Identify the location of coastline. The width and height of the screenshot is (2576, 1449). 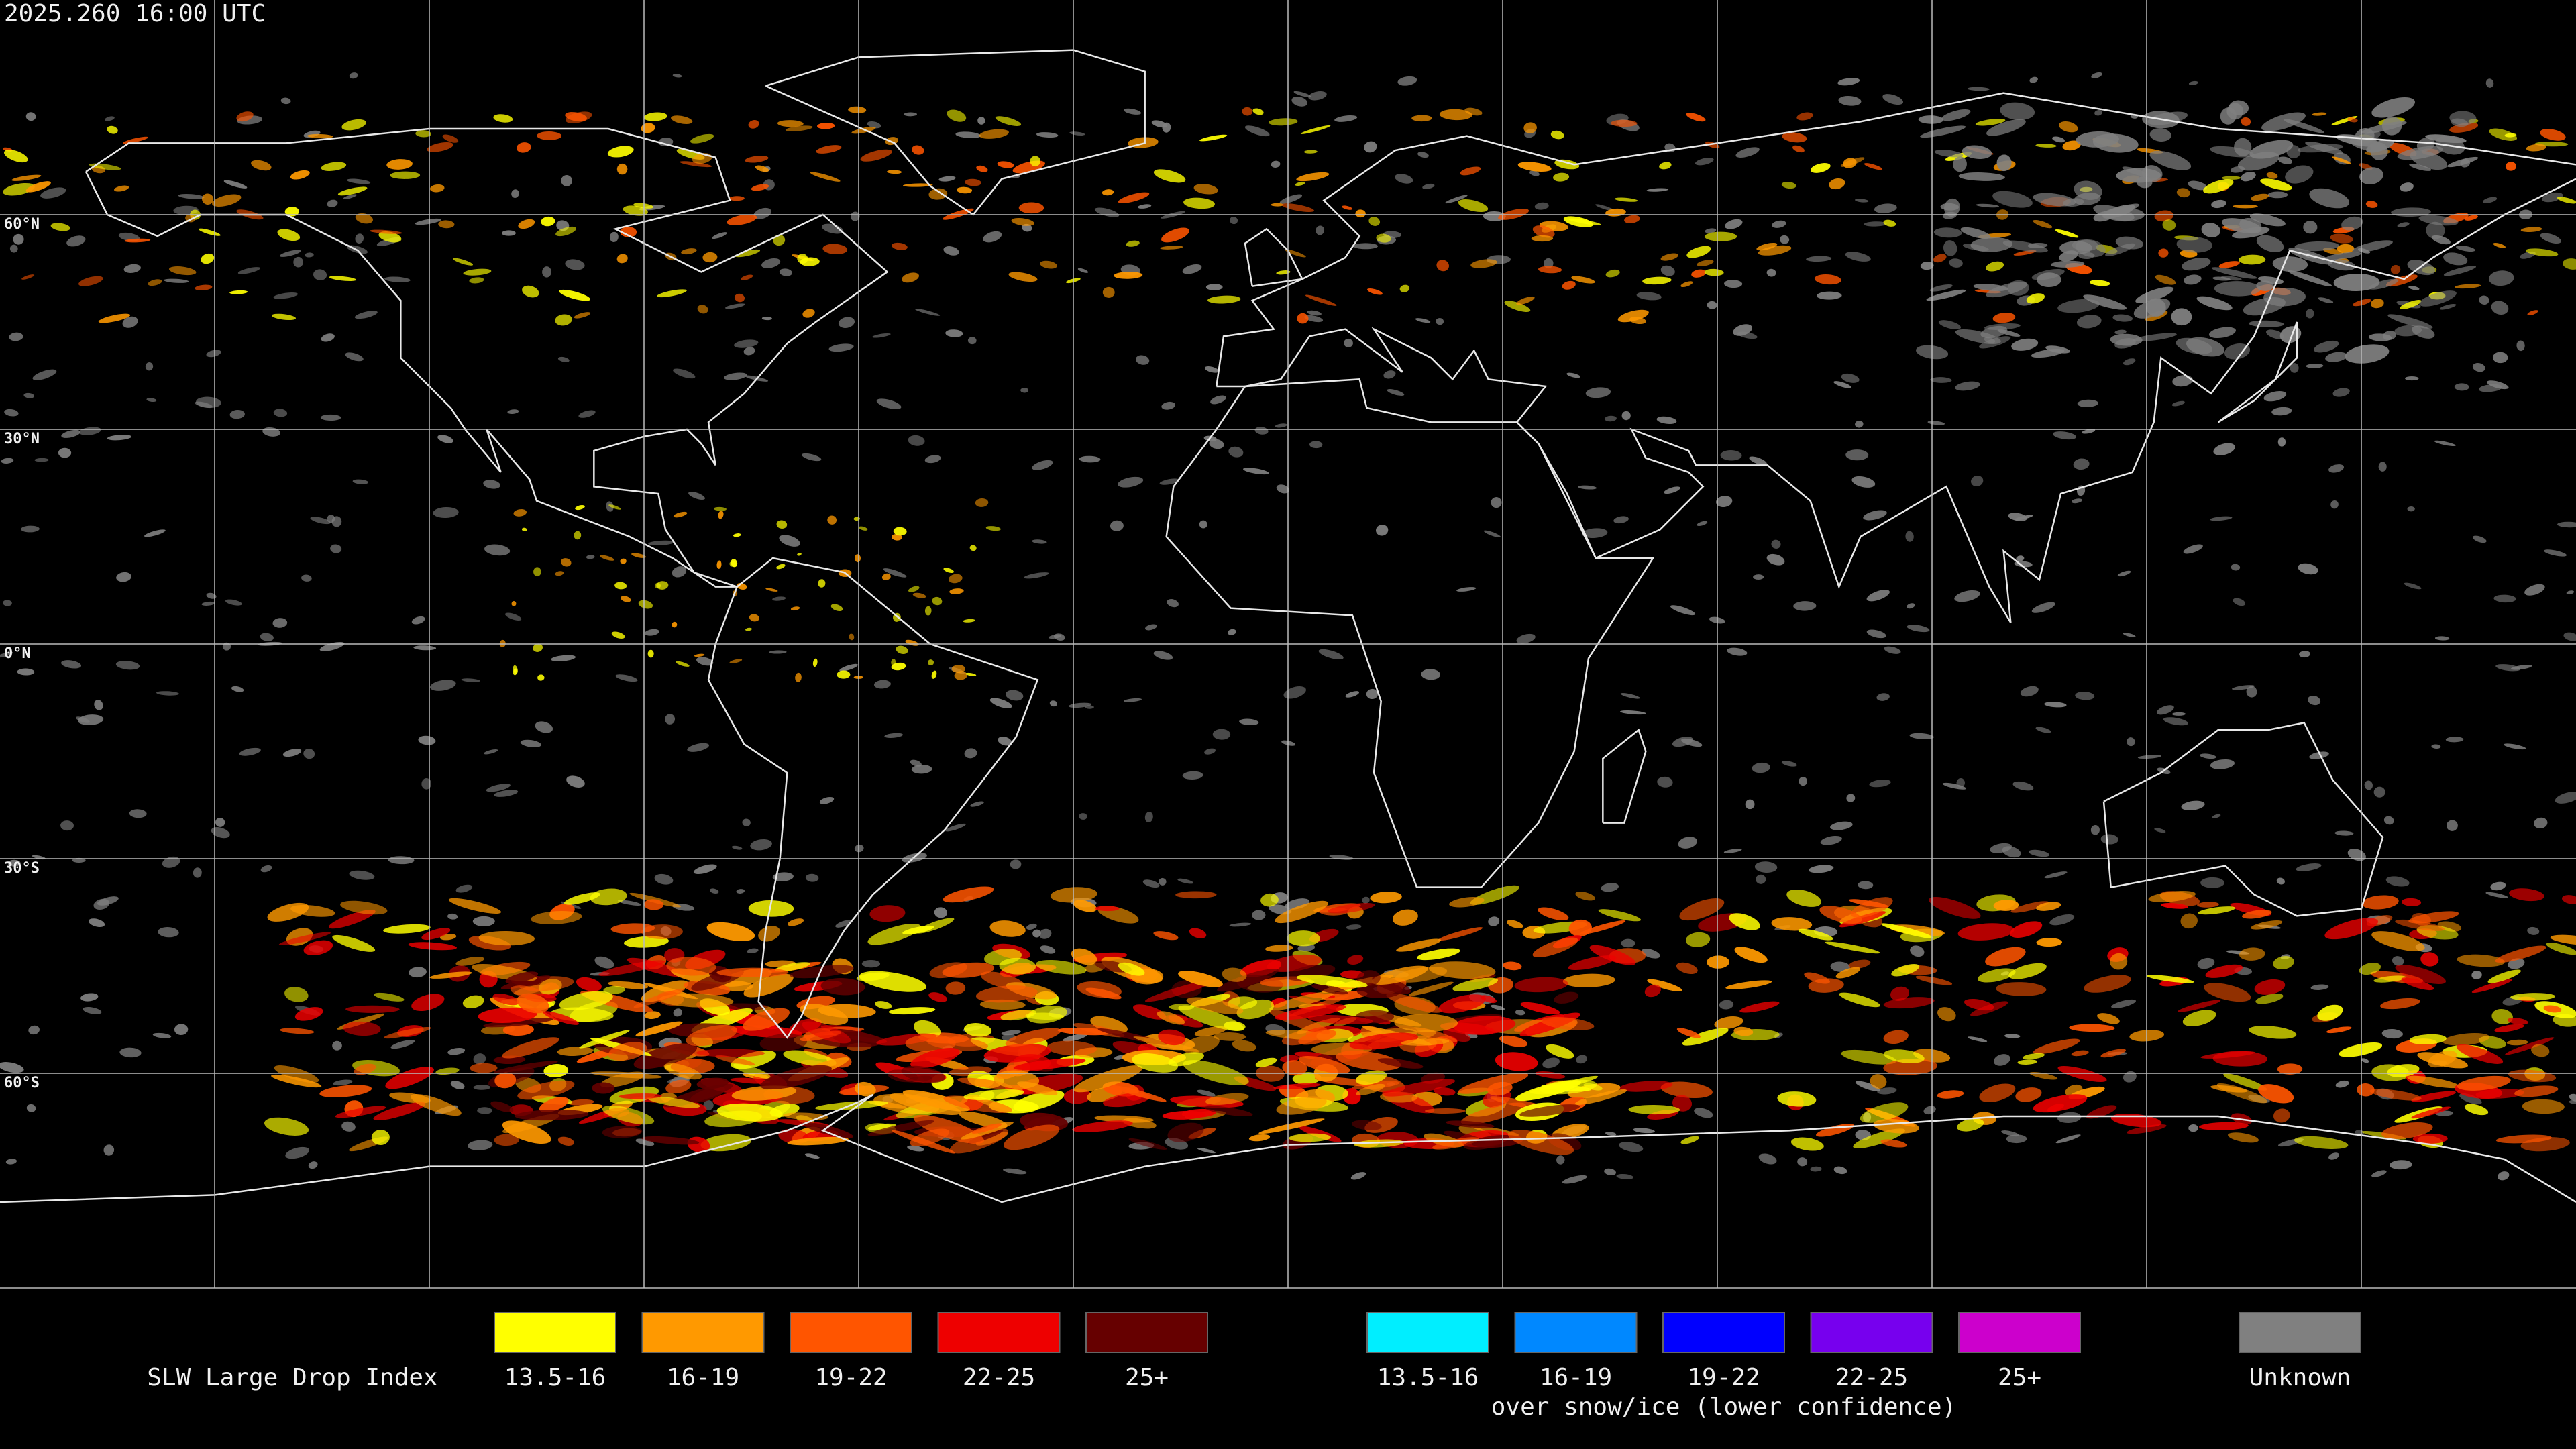
(1896, 239).